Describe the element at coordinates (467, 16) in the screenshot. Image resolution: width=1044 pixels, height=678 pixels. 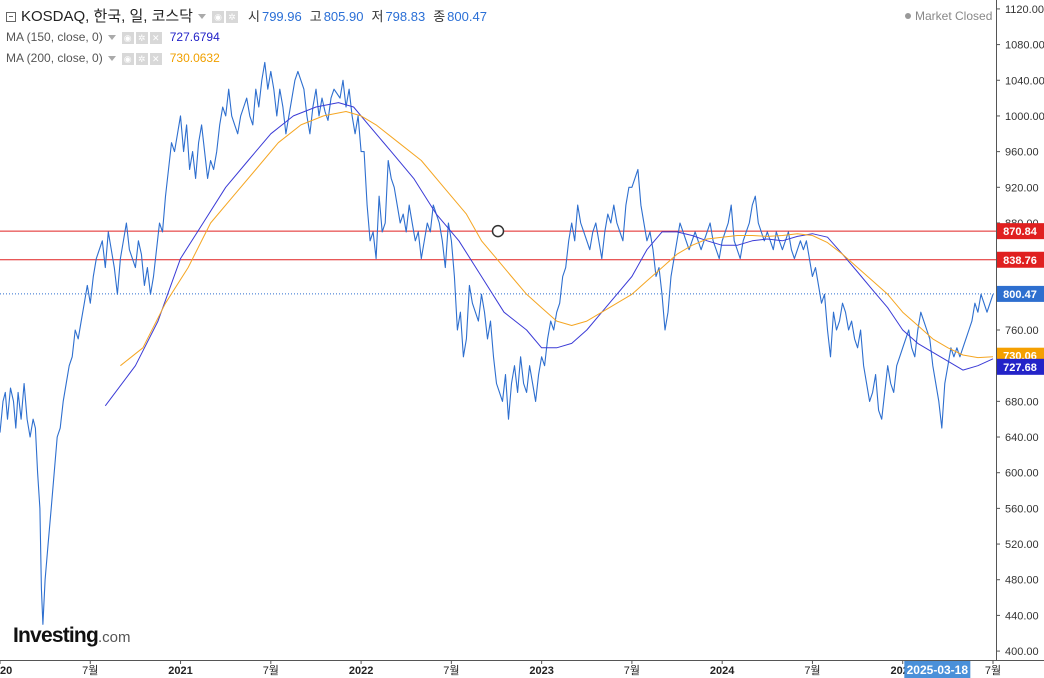
I see `close-value: 800.47` at that location.